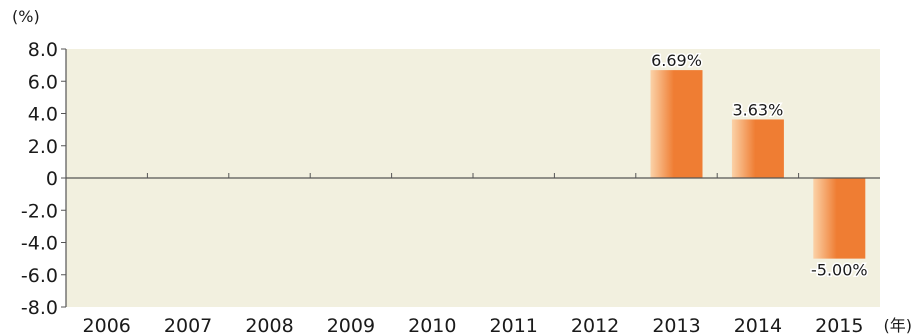 This screenshot has height=334, width=917. I want to click on x-tick-label: 2015, so click(839, 324).